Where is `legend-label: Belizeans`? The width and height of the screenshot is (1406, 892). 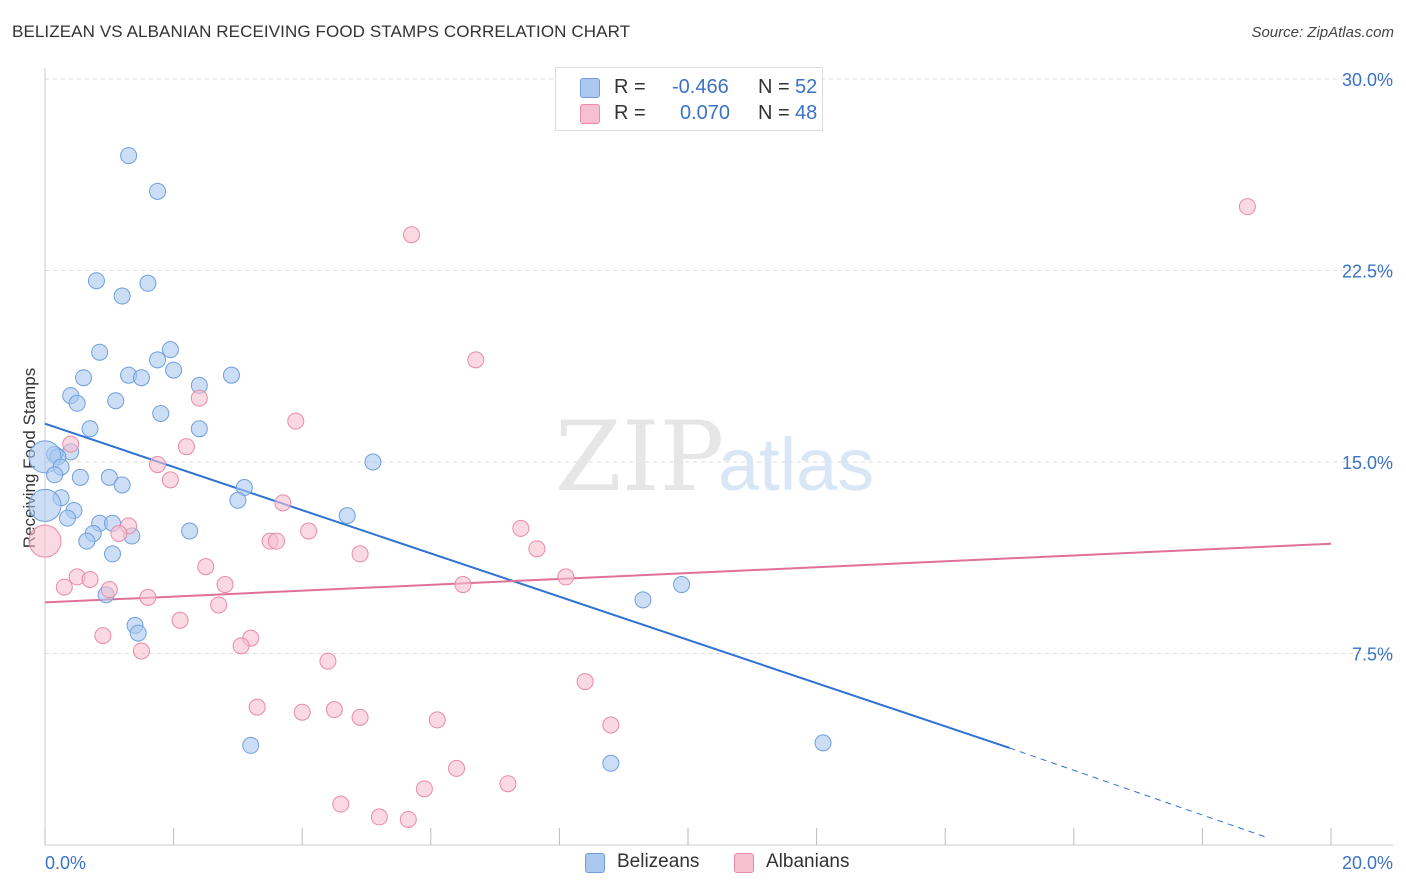
legend-label: Belizeans is located at coordinates (658, 861).